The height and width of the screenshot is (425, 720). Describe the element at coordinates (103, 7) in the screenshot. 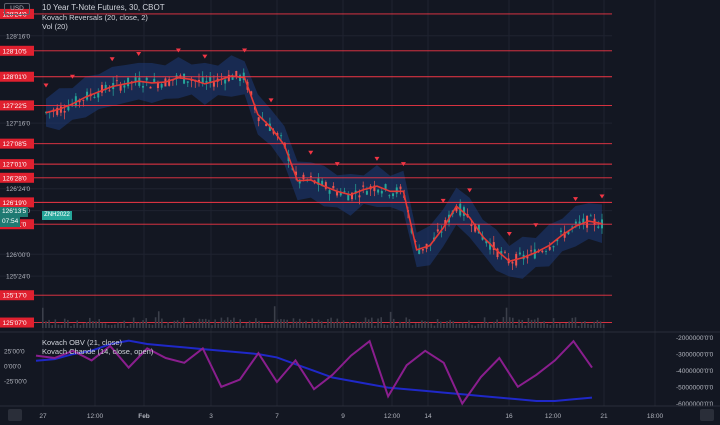

I see `chart-title: 10 Year T-Note Futures, 30, CBOT` at that location.